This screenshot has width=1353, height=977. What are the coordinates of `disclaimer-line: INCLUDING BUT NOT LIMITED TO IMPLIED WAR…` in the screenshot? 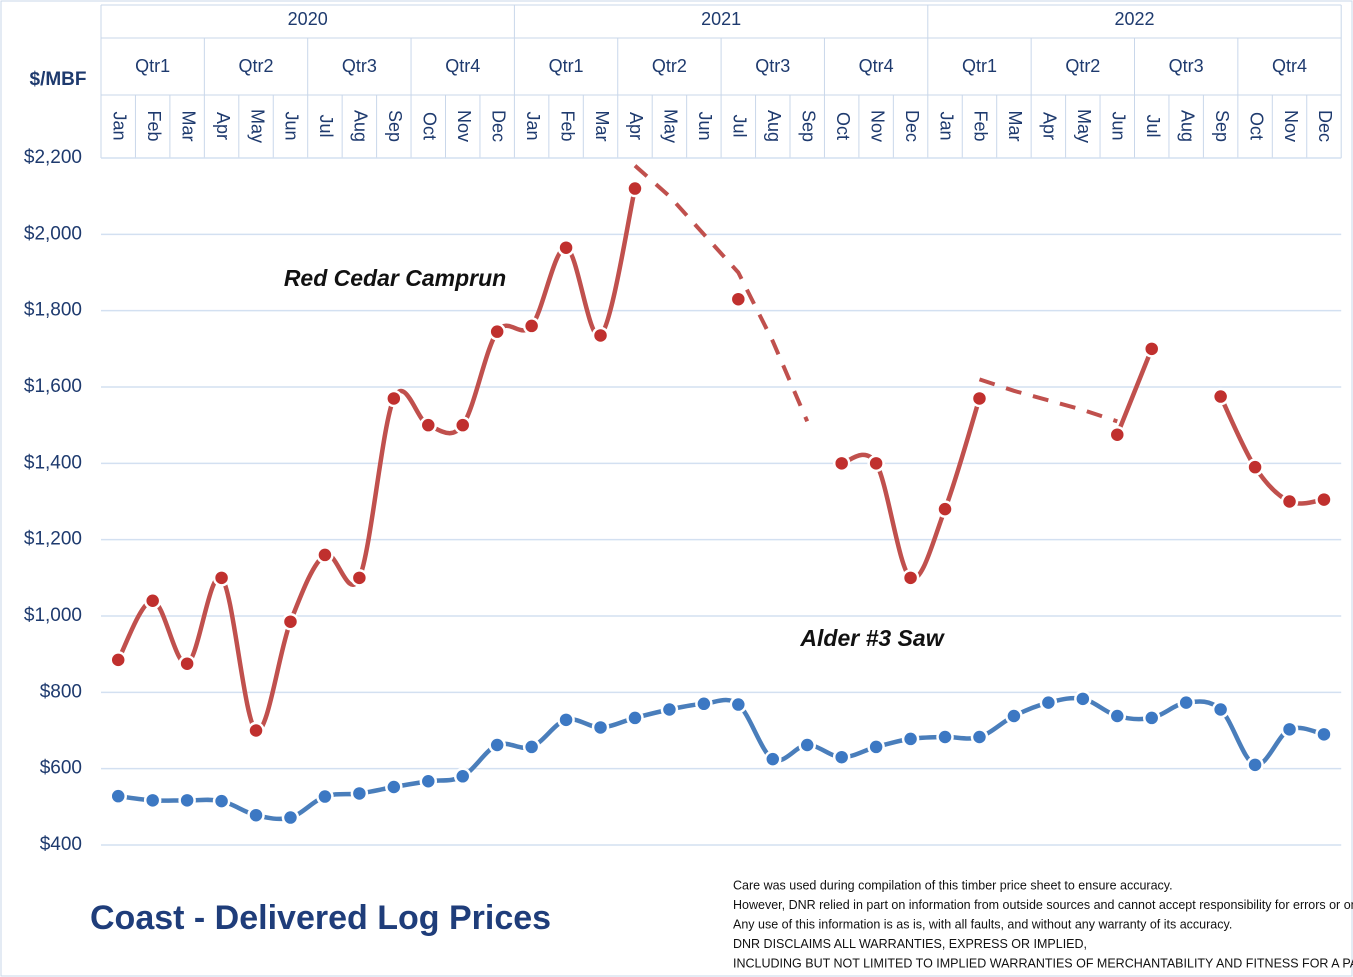 It's located at (1043, 963).